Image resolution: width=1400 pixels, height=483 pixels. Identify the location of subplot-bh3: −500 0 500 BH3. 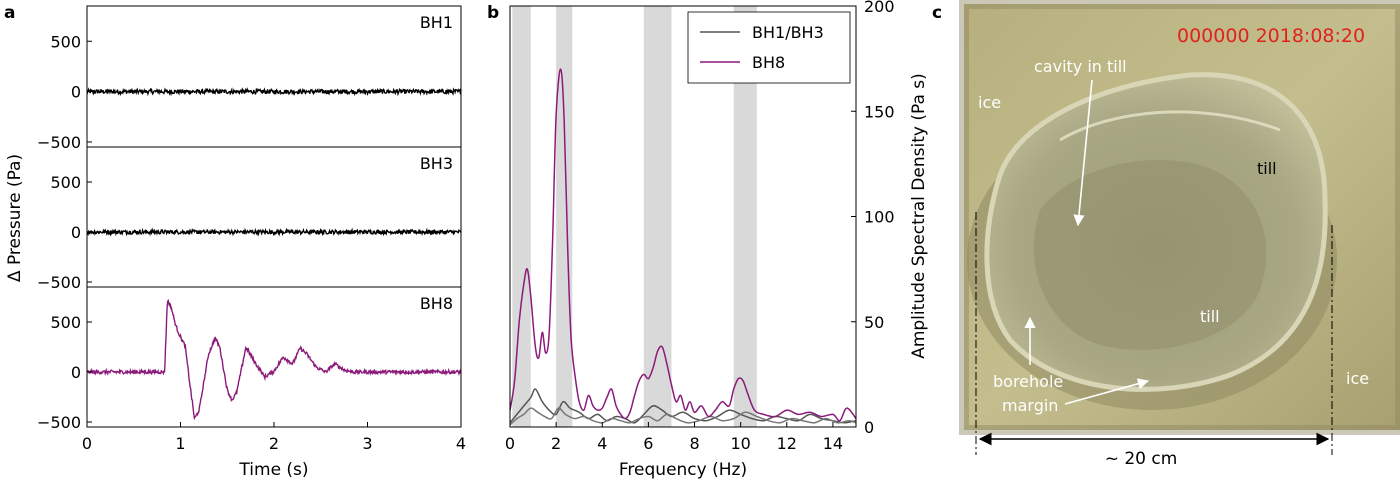
(249, 219).